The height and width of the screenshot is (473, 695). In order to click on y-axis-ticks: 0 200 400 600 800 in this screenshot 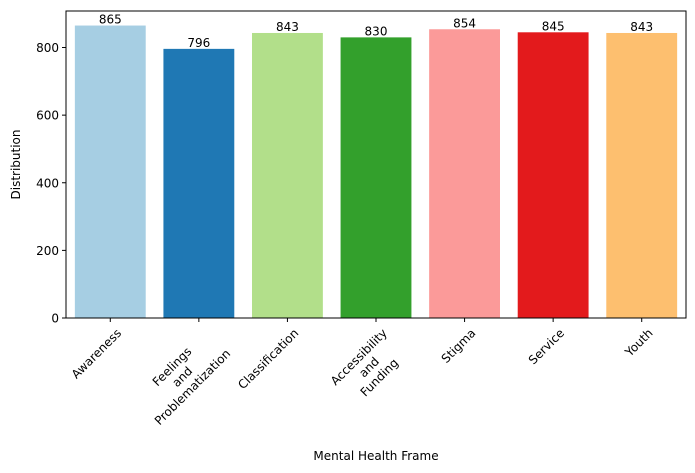, I will do `click(51, 183)`.